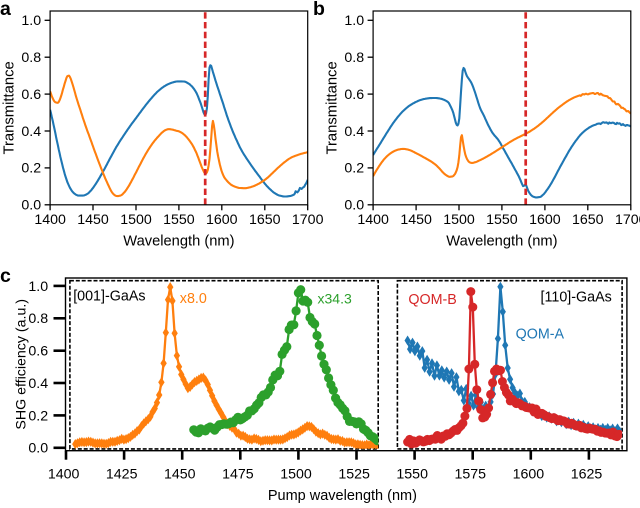 The height and width of the screenshot is (508, 640). Describe the element at coordinates (471, 475) in the screenshot. I see `svg-text: 1575` at that location.